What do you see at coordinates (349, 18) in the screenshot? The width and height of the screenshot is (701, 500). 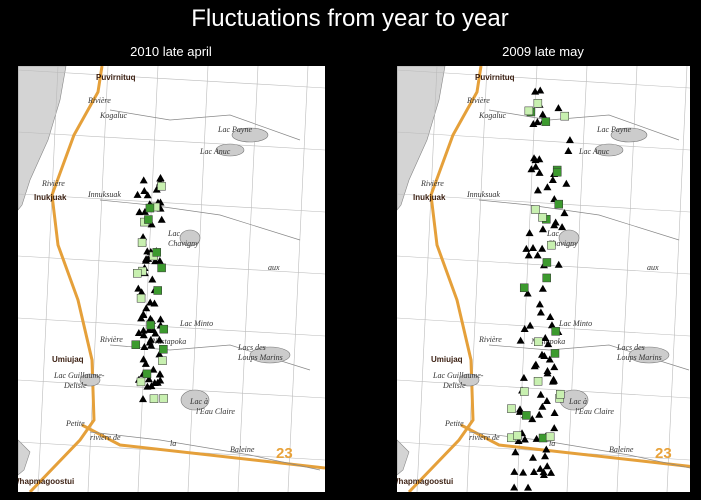 I see `slide-title: Fluctuations from year to year` at bounding box center [349, 18].